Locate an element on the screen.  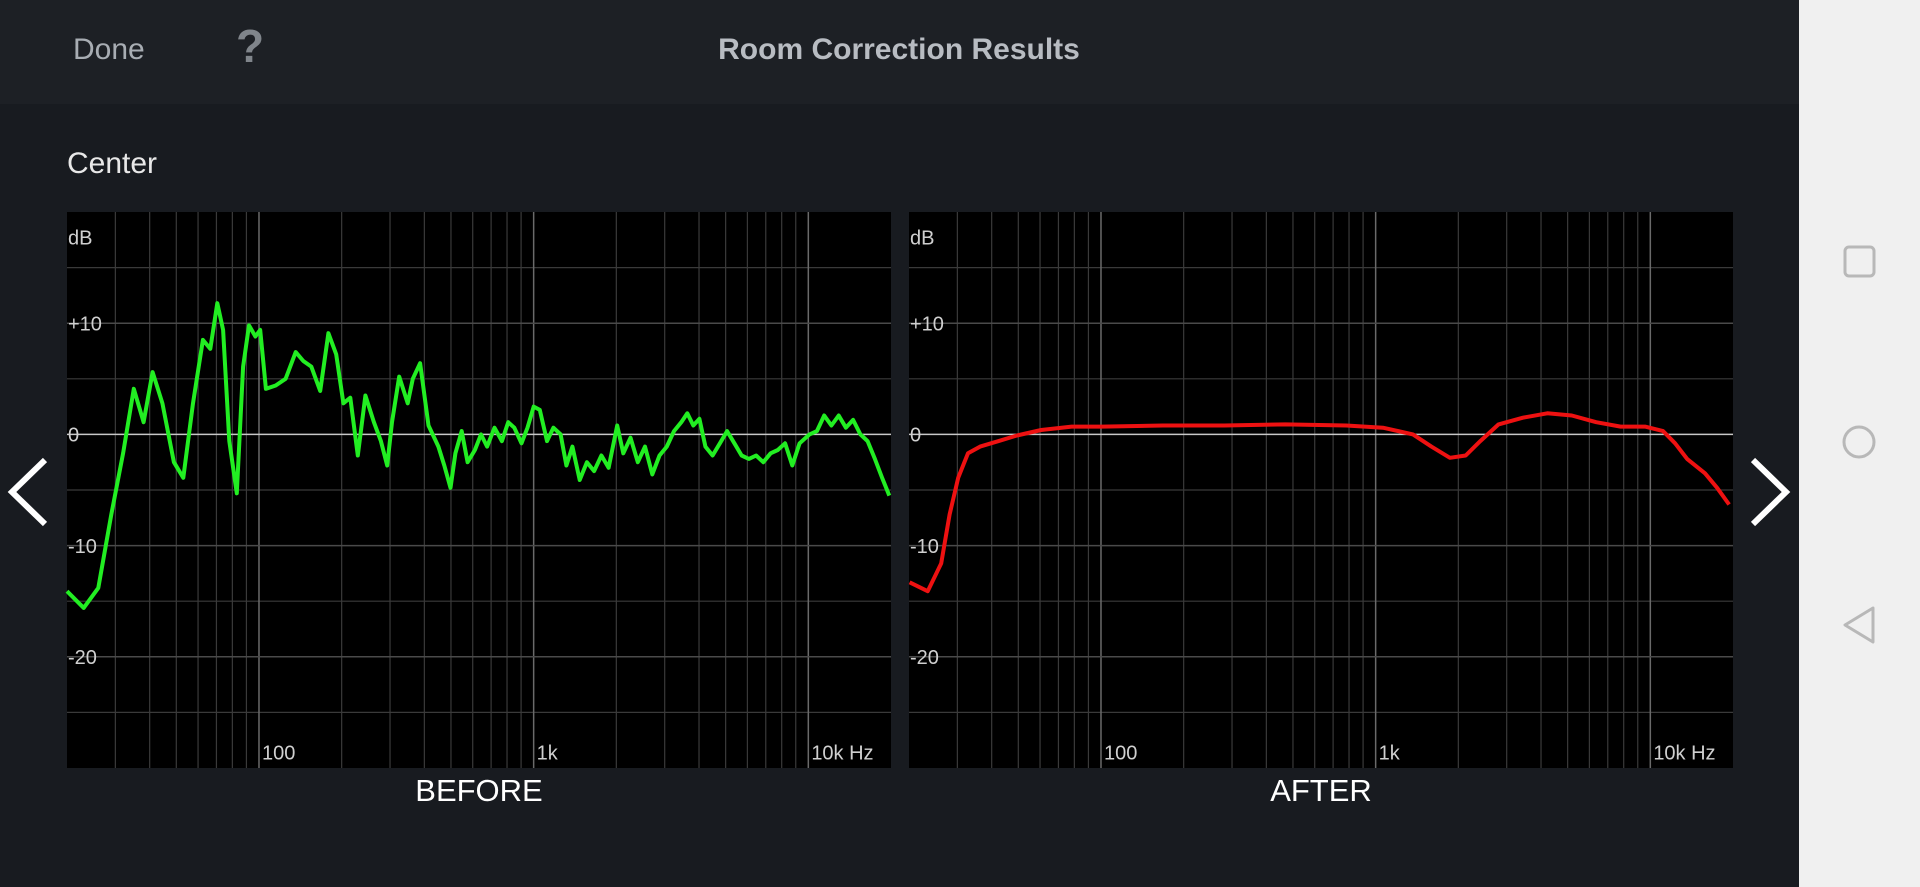
chart-title: AFTER is located at coordinates (1321, 790).